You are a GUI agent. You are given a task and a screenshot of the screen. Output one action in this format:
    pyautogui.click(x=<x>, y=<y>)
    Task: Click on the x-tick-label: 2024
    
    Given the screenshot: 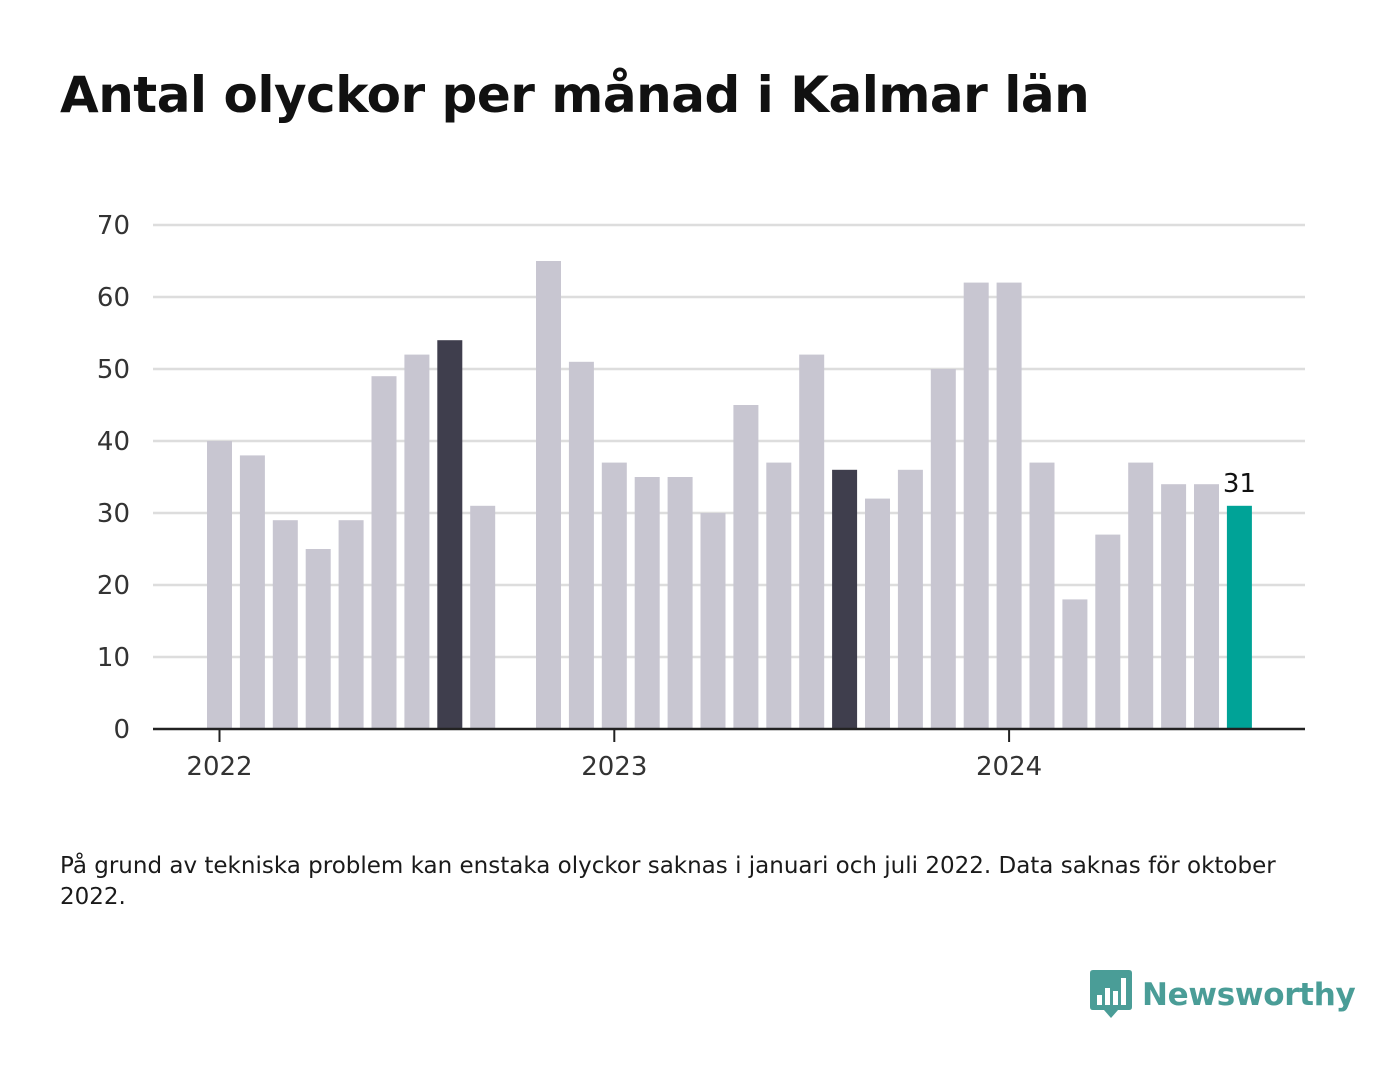 What is the action you would take?
    pyautogui.click(x=1009, y=767)
    